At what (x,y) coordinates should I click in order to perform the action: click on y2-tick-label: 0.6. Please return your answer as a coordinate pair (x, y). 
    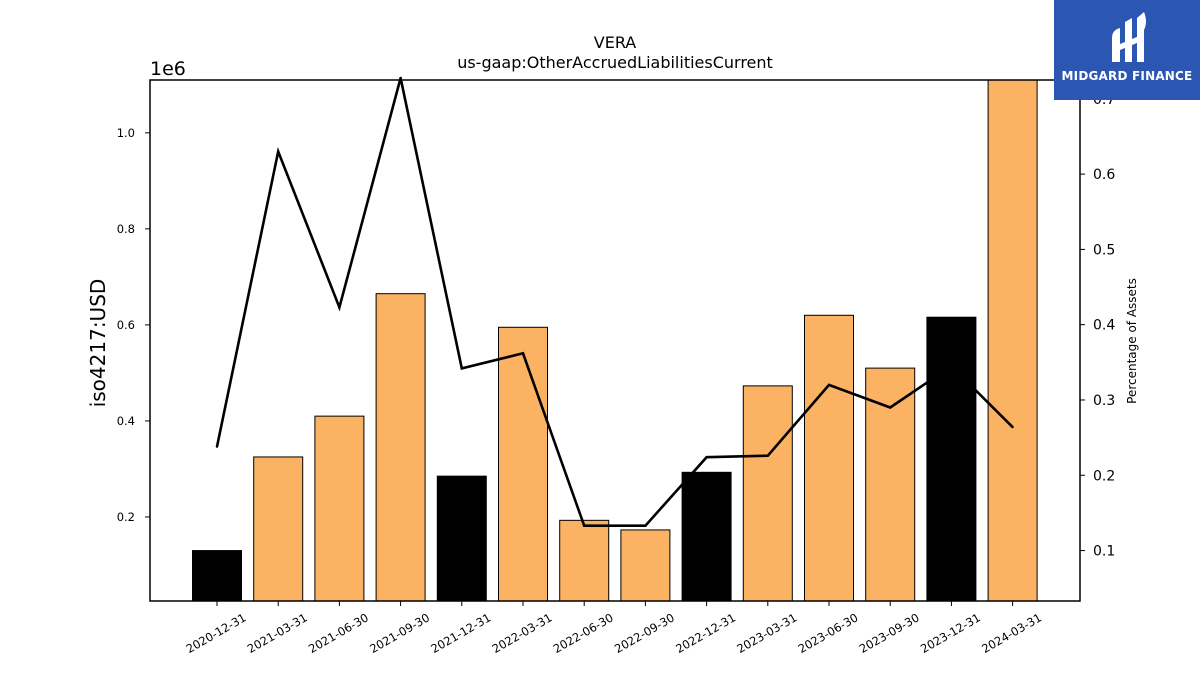
    Looking at the image, I should click on (1104, 175).